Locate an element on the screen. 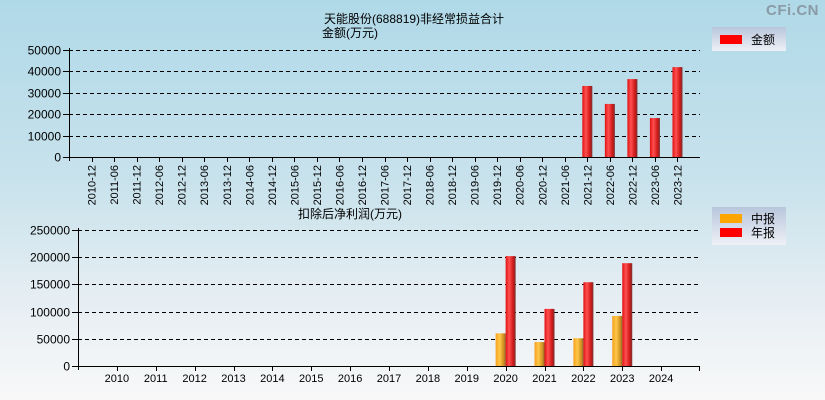 This screenshot has width=825, height=400. x-tick-label: 2015-12 is located at coordinates (318, 185).